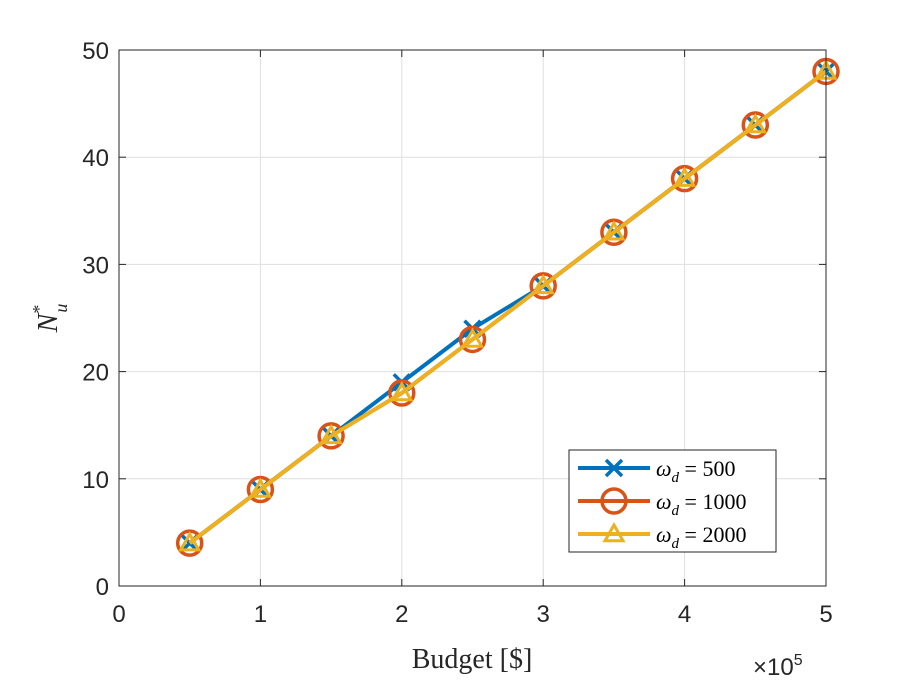  What do you see at coordinates (39, 309) in the screenshot?
I see `y-axis-title-sup: *` at bounding box center [39, 309].